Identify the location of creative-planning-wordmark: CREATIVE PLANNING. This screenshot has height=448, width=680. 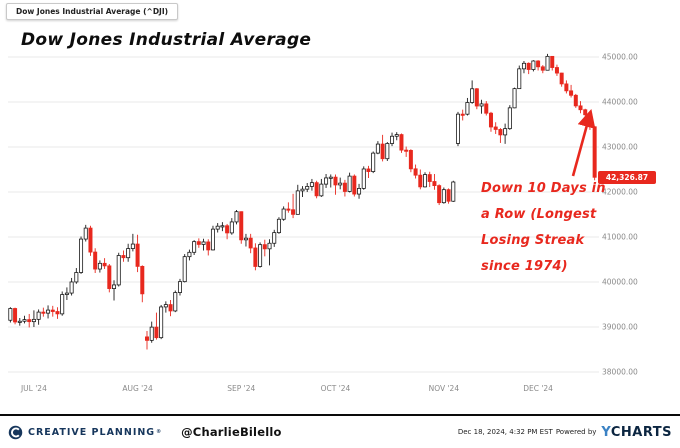
(92, 432).